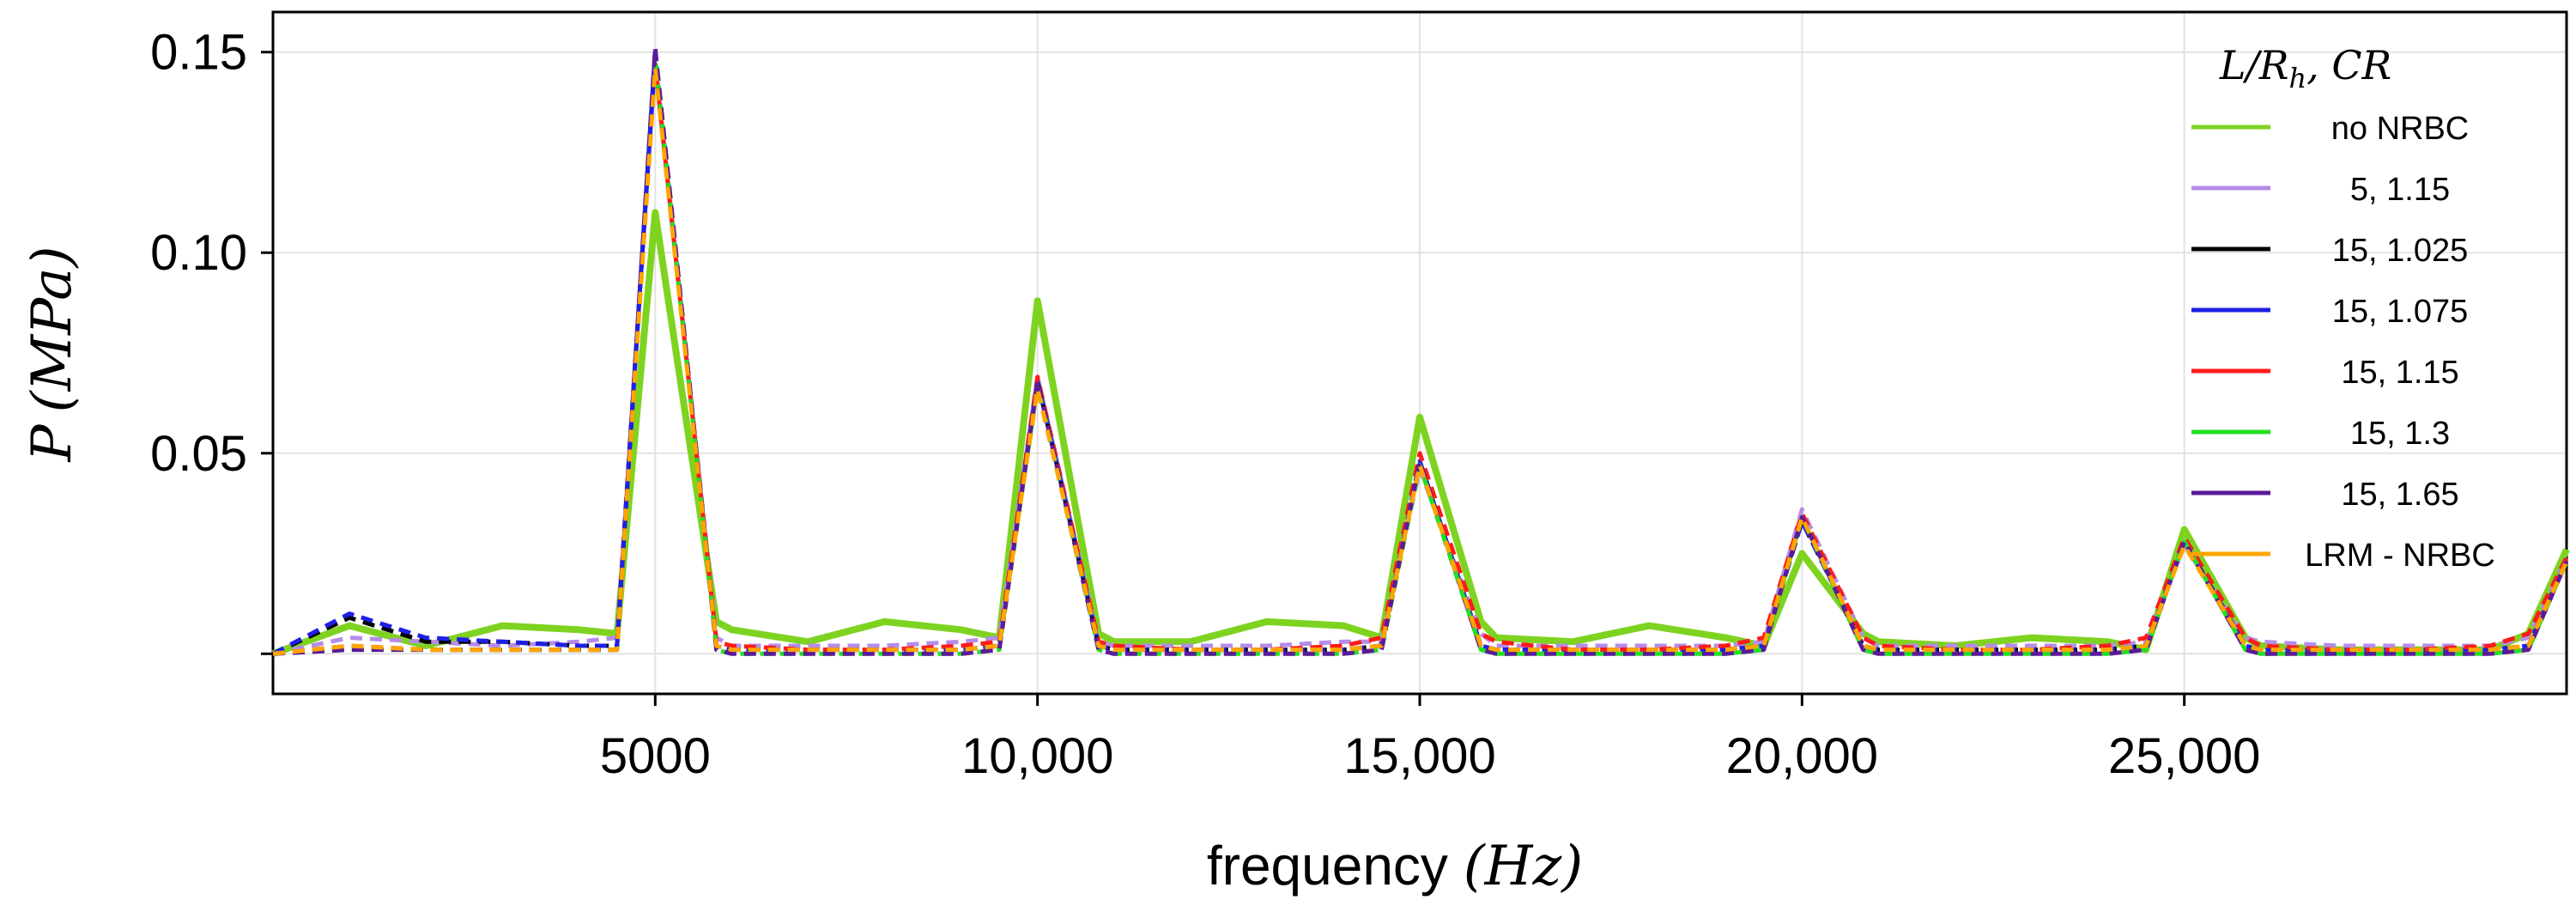  Describe the element at coordinates (1523, 866) in the screenshot. I see `x-axis-title-unit: (Hz)` at that location.